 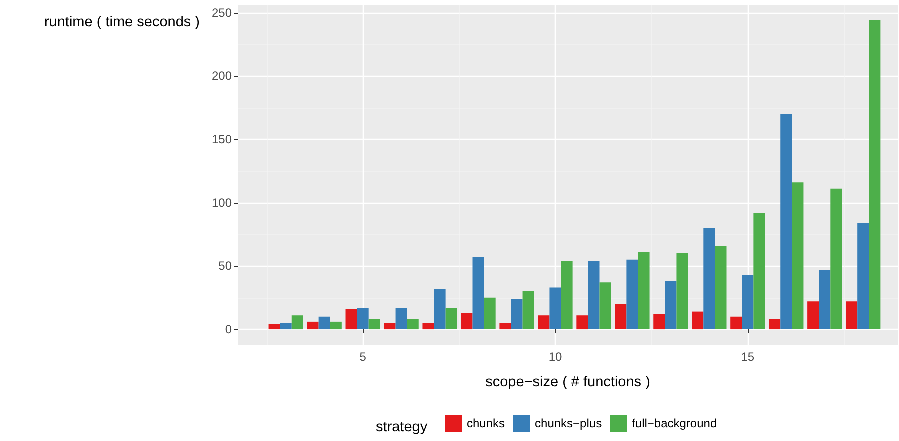 What do you see at coordinates (675, 423) in the screenshot?
I see `legend-label: full−background` at bounding box center [675, 423].